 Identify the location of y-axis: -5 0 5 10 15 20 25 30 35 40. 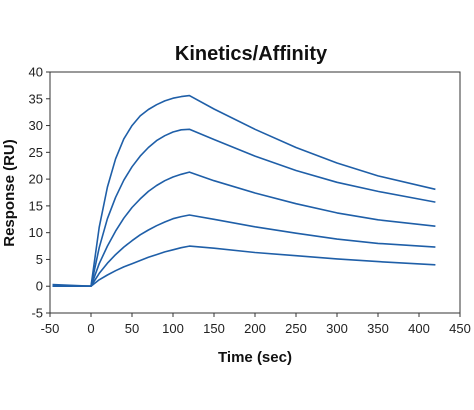
(39, 193).